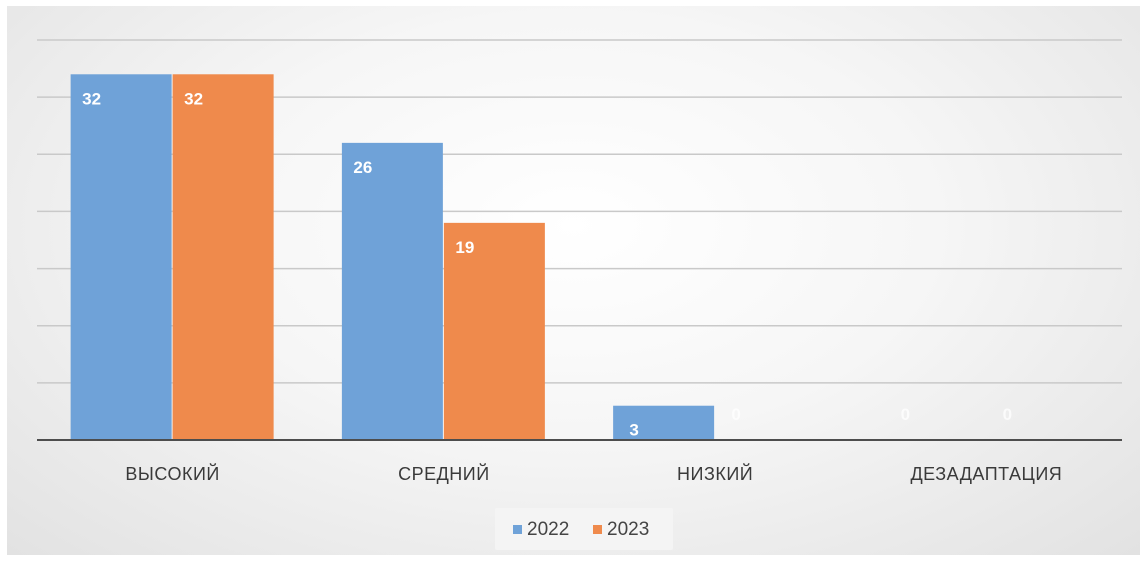 The image size is (1147, 561). Describe the element at coordinates (715, 473) in the screenshot. I see `category-label: НИЗКИЙ` at that location.